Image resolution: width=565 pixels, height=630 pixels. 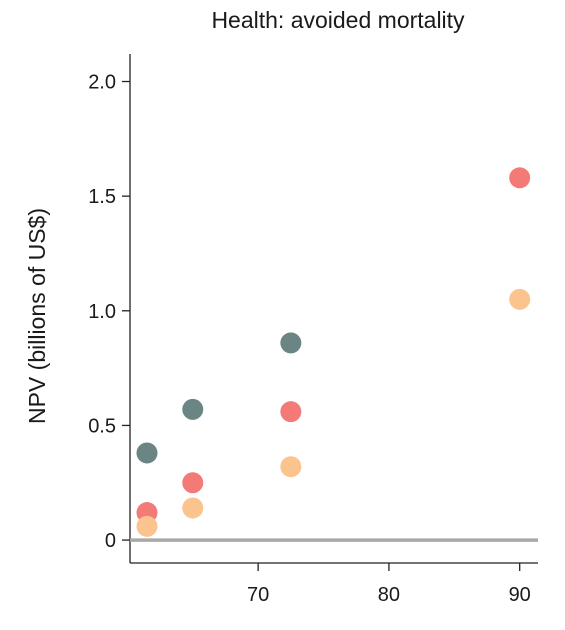 I want to click on y-axis-label: NPV (billions of US$), so click(x=37, y=316).